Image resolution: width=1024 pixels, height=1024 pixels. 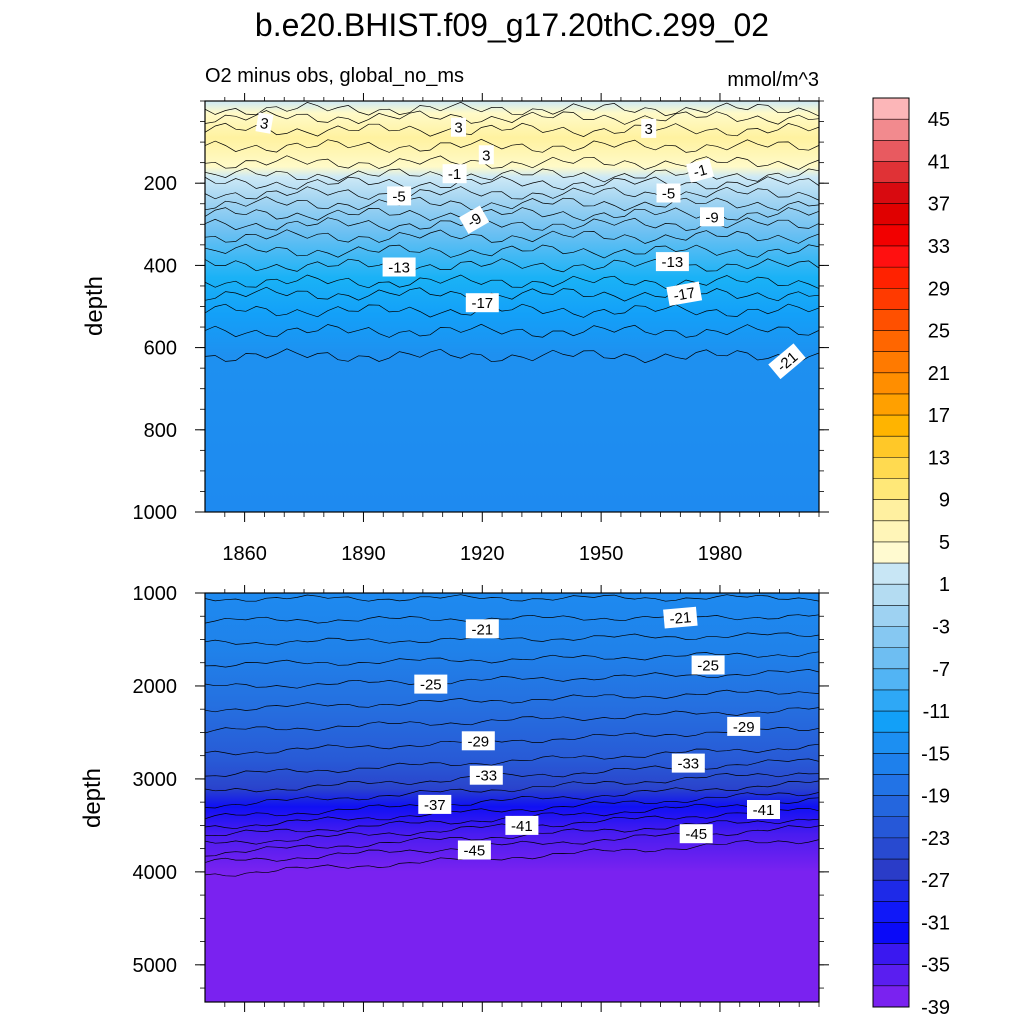 What do you see at coordinates (939, 162) in the screenshot?
I see `colorbar-label: 41` at bounding box center [939, 162].